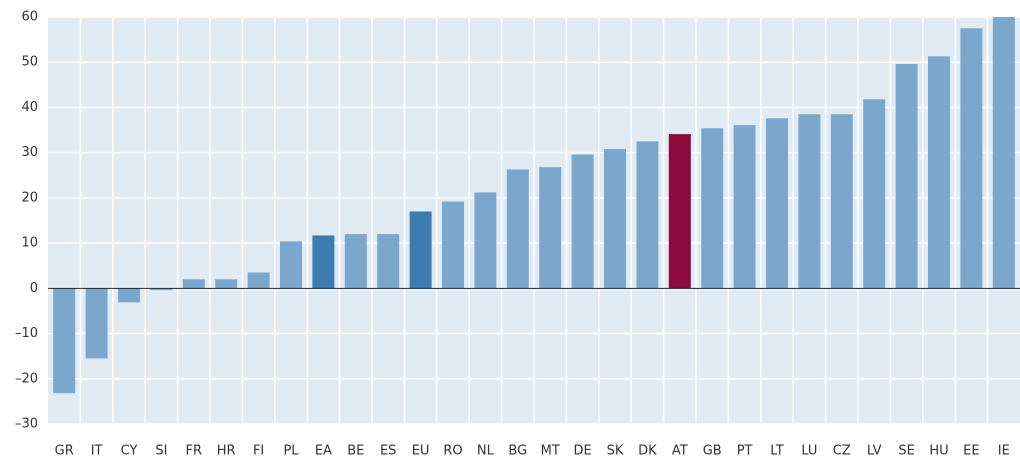  What do you see at coordinates (29, 152) in the screenshot?
I see `y-tick-label: 30` at bounding box center [29, 152].